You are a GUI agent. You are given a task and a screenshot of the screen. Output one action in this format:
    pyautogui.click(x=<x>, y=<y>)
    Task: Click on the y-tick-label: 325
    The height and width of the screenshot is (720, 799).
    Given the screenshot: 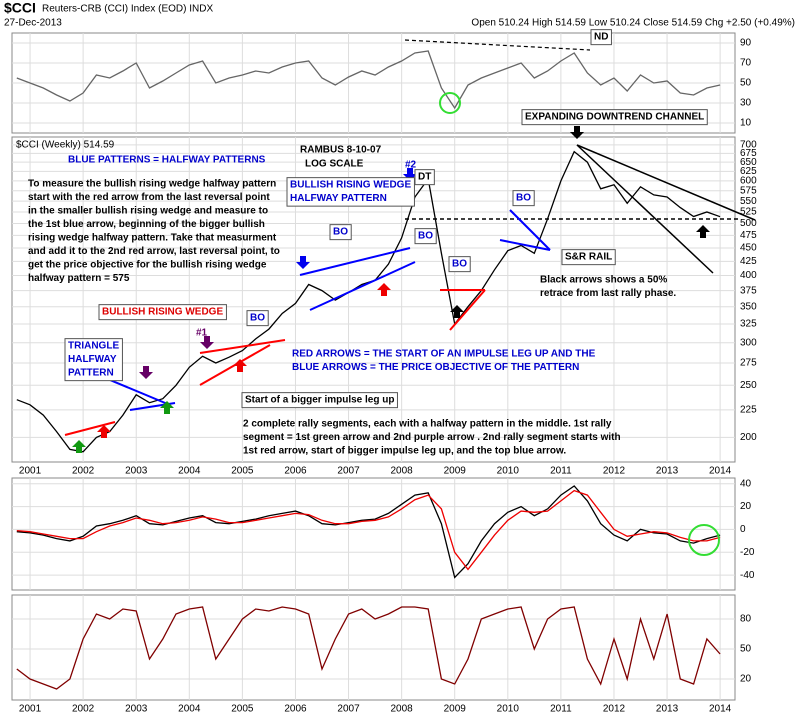 What is the action you would take?
    pyautogui.click(x=748, y=324)
    